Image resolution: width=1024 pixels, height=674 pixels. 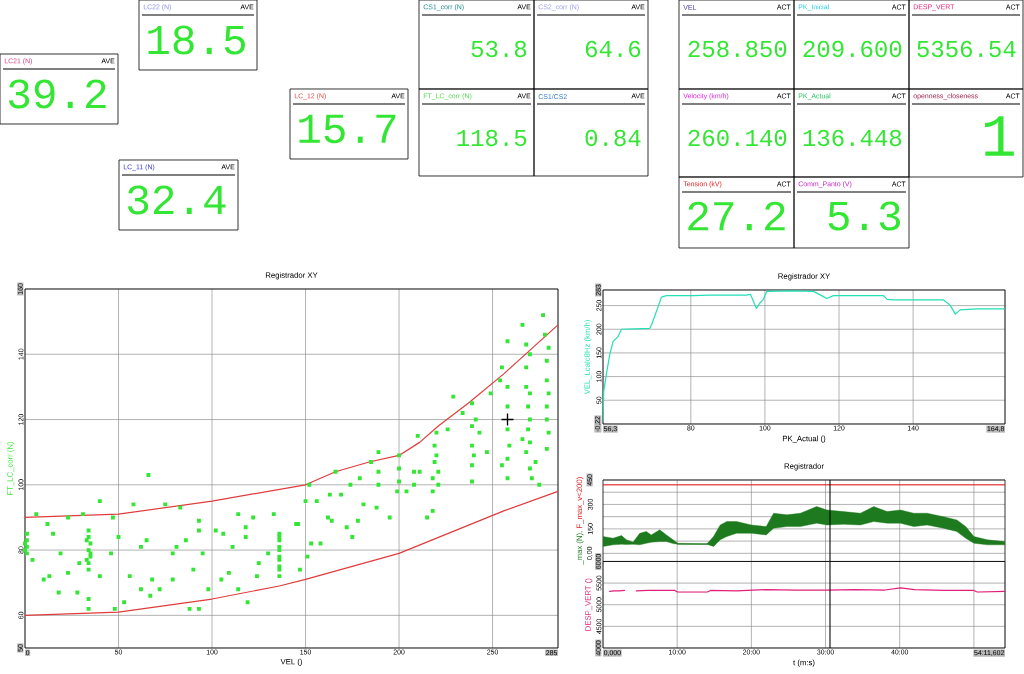 I want to click on text: 15.7, so click(x=347, y=129).